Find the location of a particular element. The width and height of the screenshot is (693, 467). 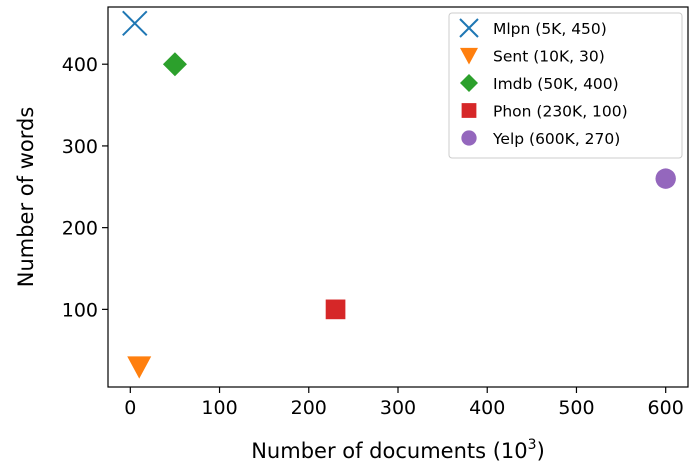

x-tick-label-300: 300 is located at coordinates (398, 408).